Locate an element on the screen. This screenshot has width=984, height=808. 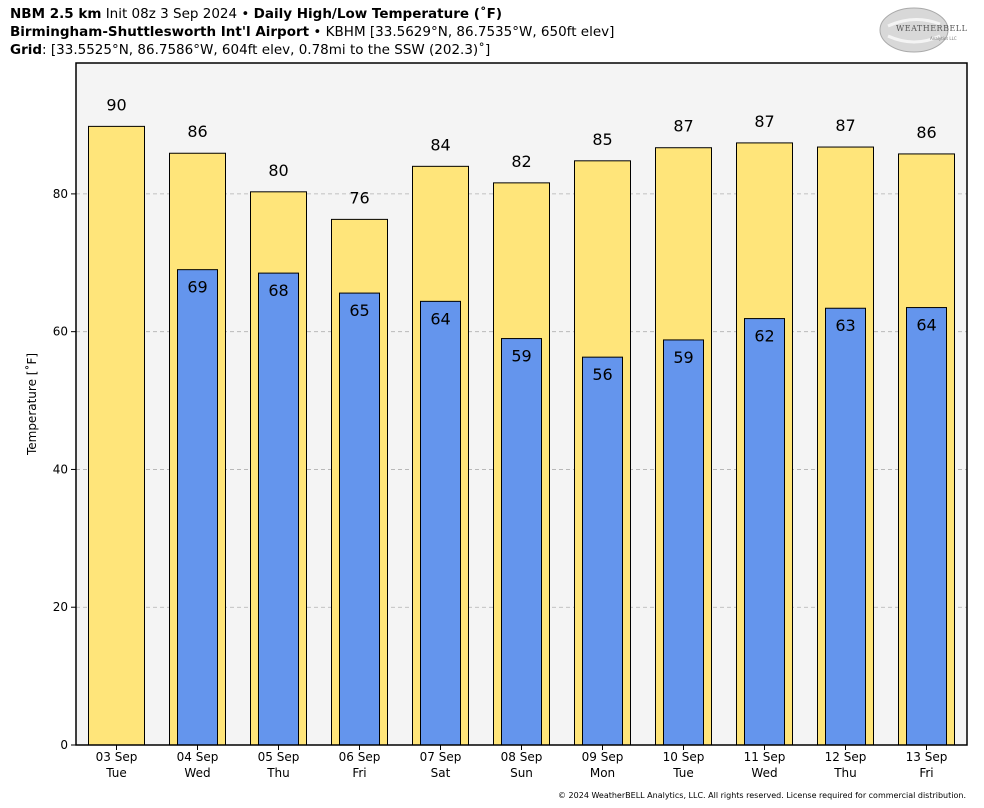
x-tick-label-date: 05 Sep is located at coordinates (279, 757).